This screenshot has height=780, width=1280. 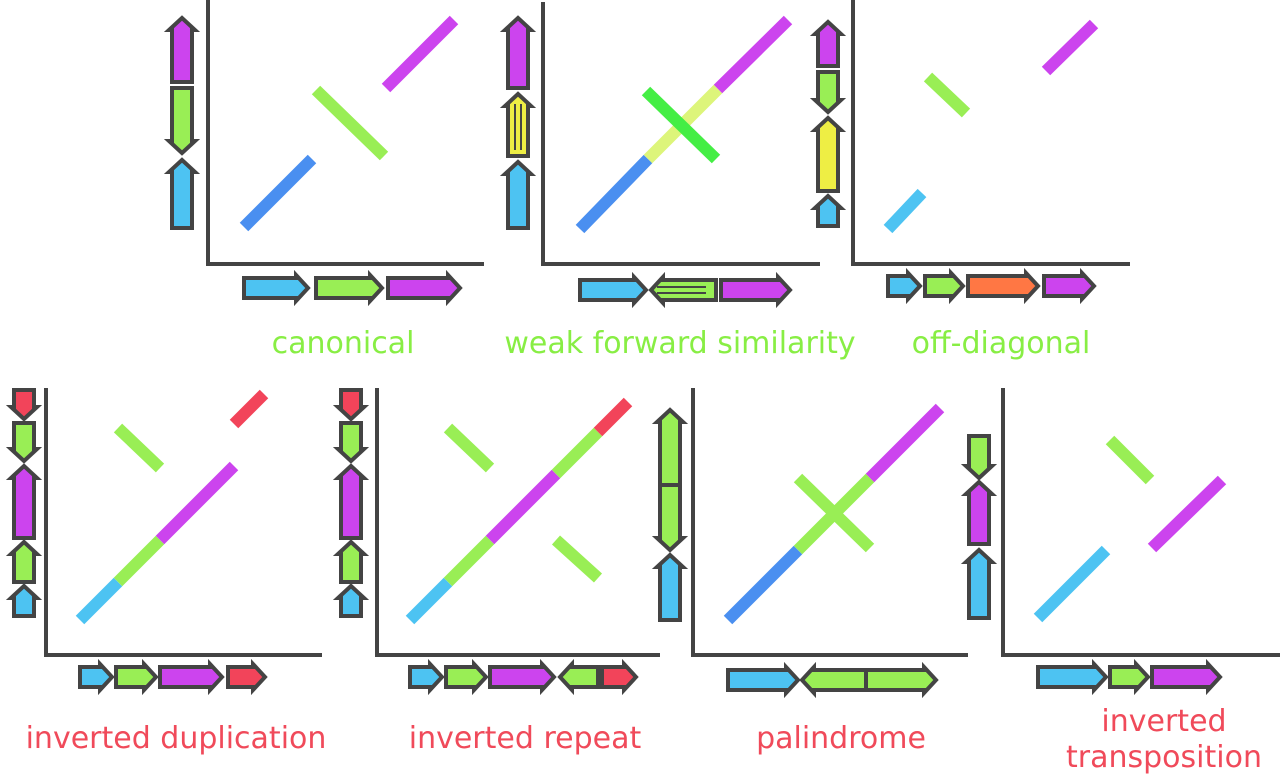 I want to click on panel-palindrome, so click(x=829, y=522).